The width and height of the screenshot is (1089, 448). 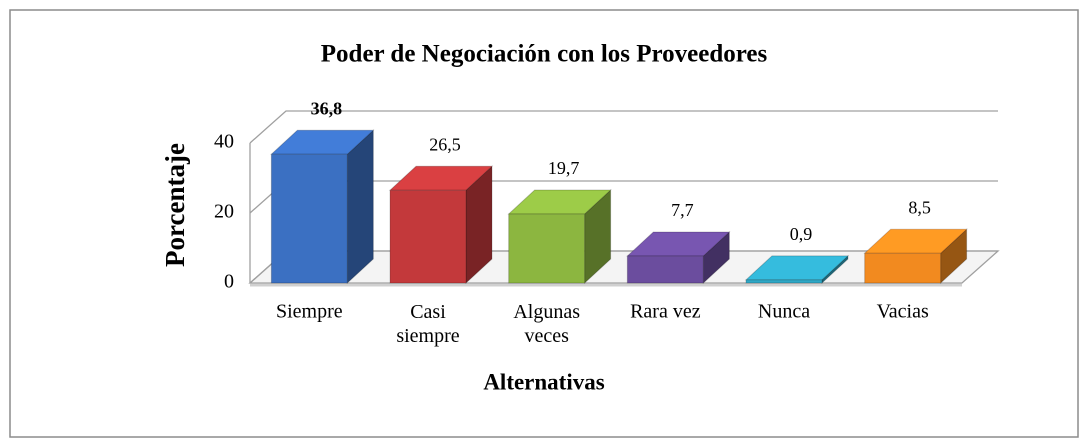 What do you see at coordinates (543, 381) in the screenshot?
I see `x-axis-title: Alternativas` at bounding box center [543, 381].